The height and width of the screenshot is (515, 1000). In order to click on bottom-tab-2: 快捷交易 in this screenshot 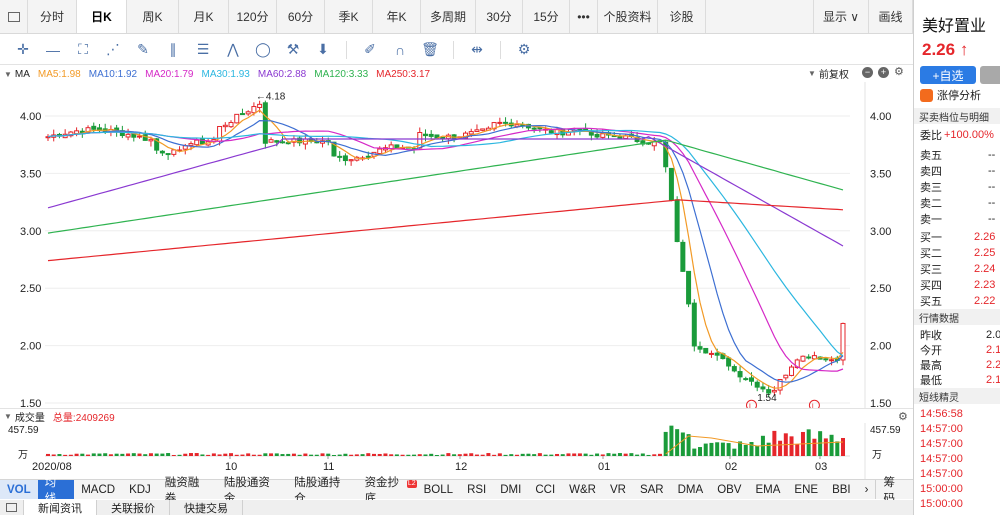, I will do `click(206, 507)`.